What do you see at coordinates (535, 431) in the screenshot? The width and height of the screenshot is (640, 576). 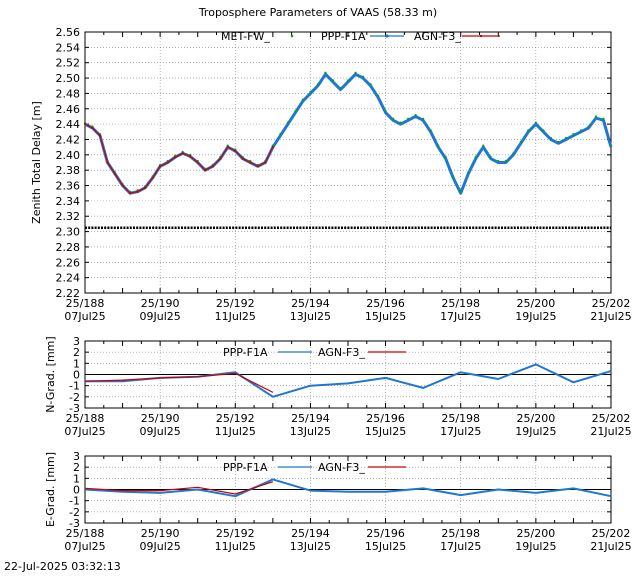 I see `ngrad-xtick-date: 19Jul25` at bounding box center [535, 431].